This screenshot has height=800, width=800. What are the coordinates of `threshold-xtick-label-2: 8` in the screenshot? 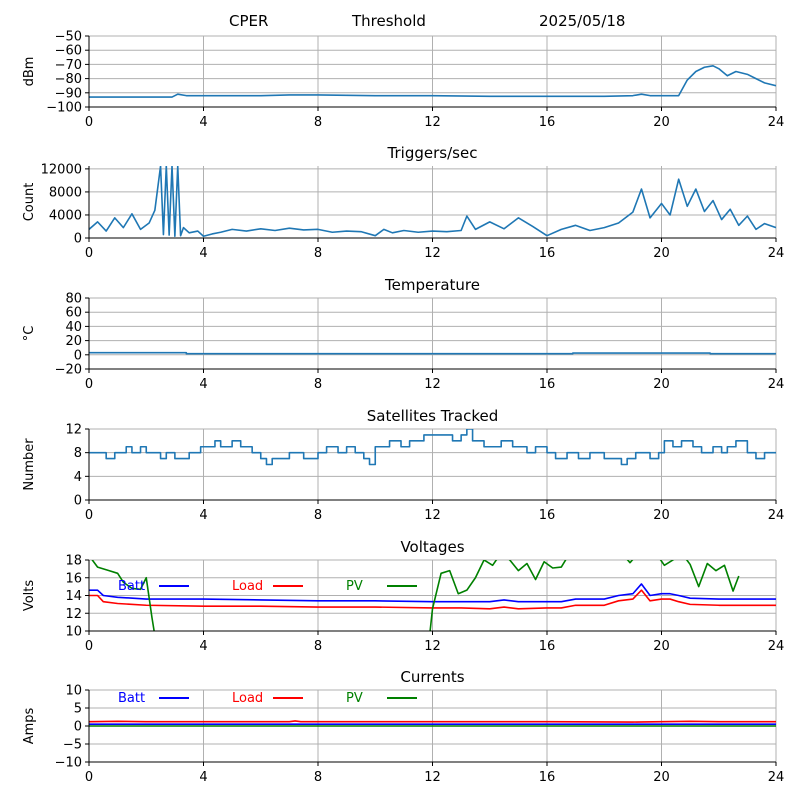 It's located at (318, 122).